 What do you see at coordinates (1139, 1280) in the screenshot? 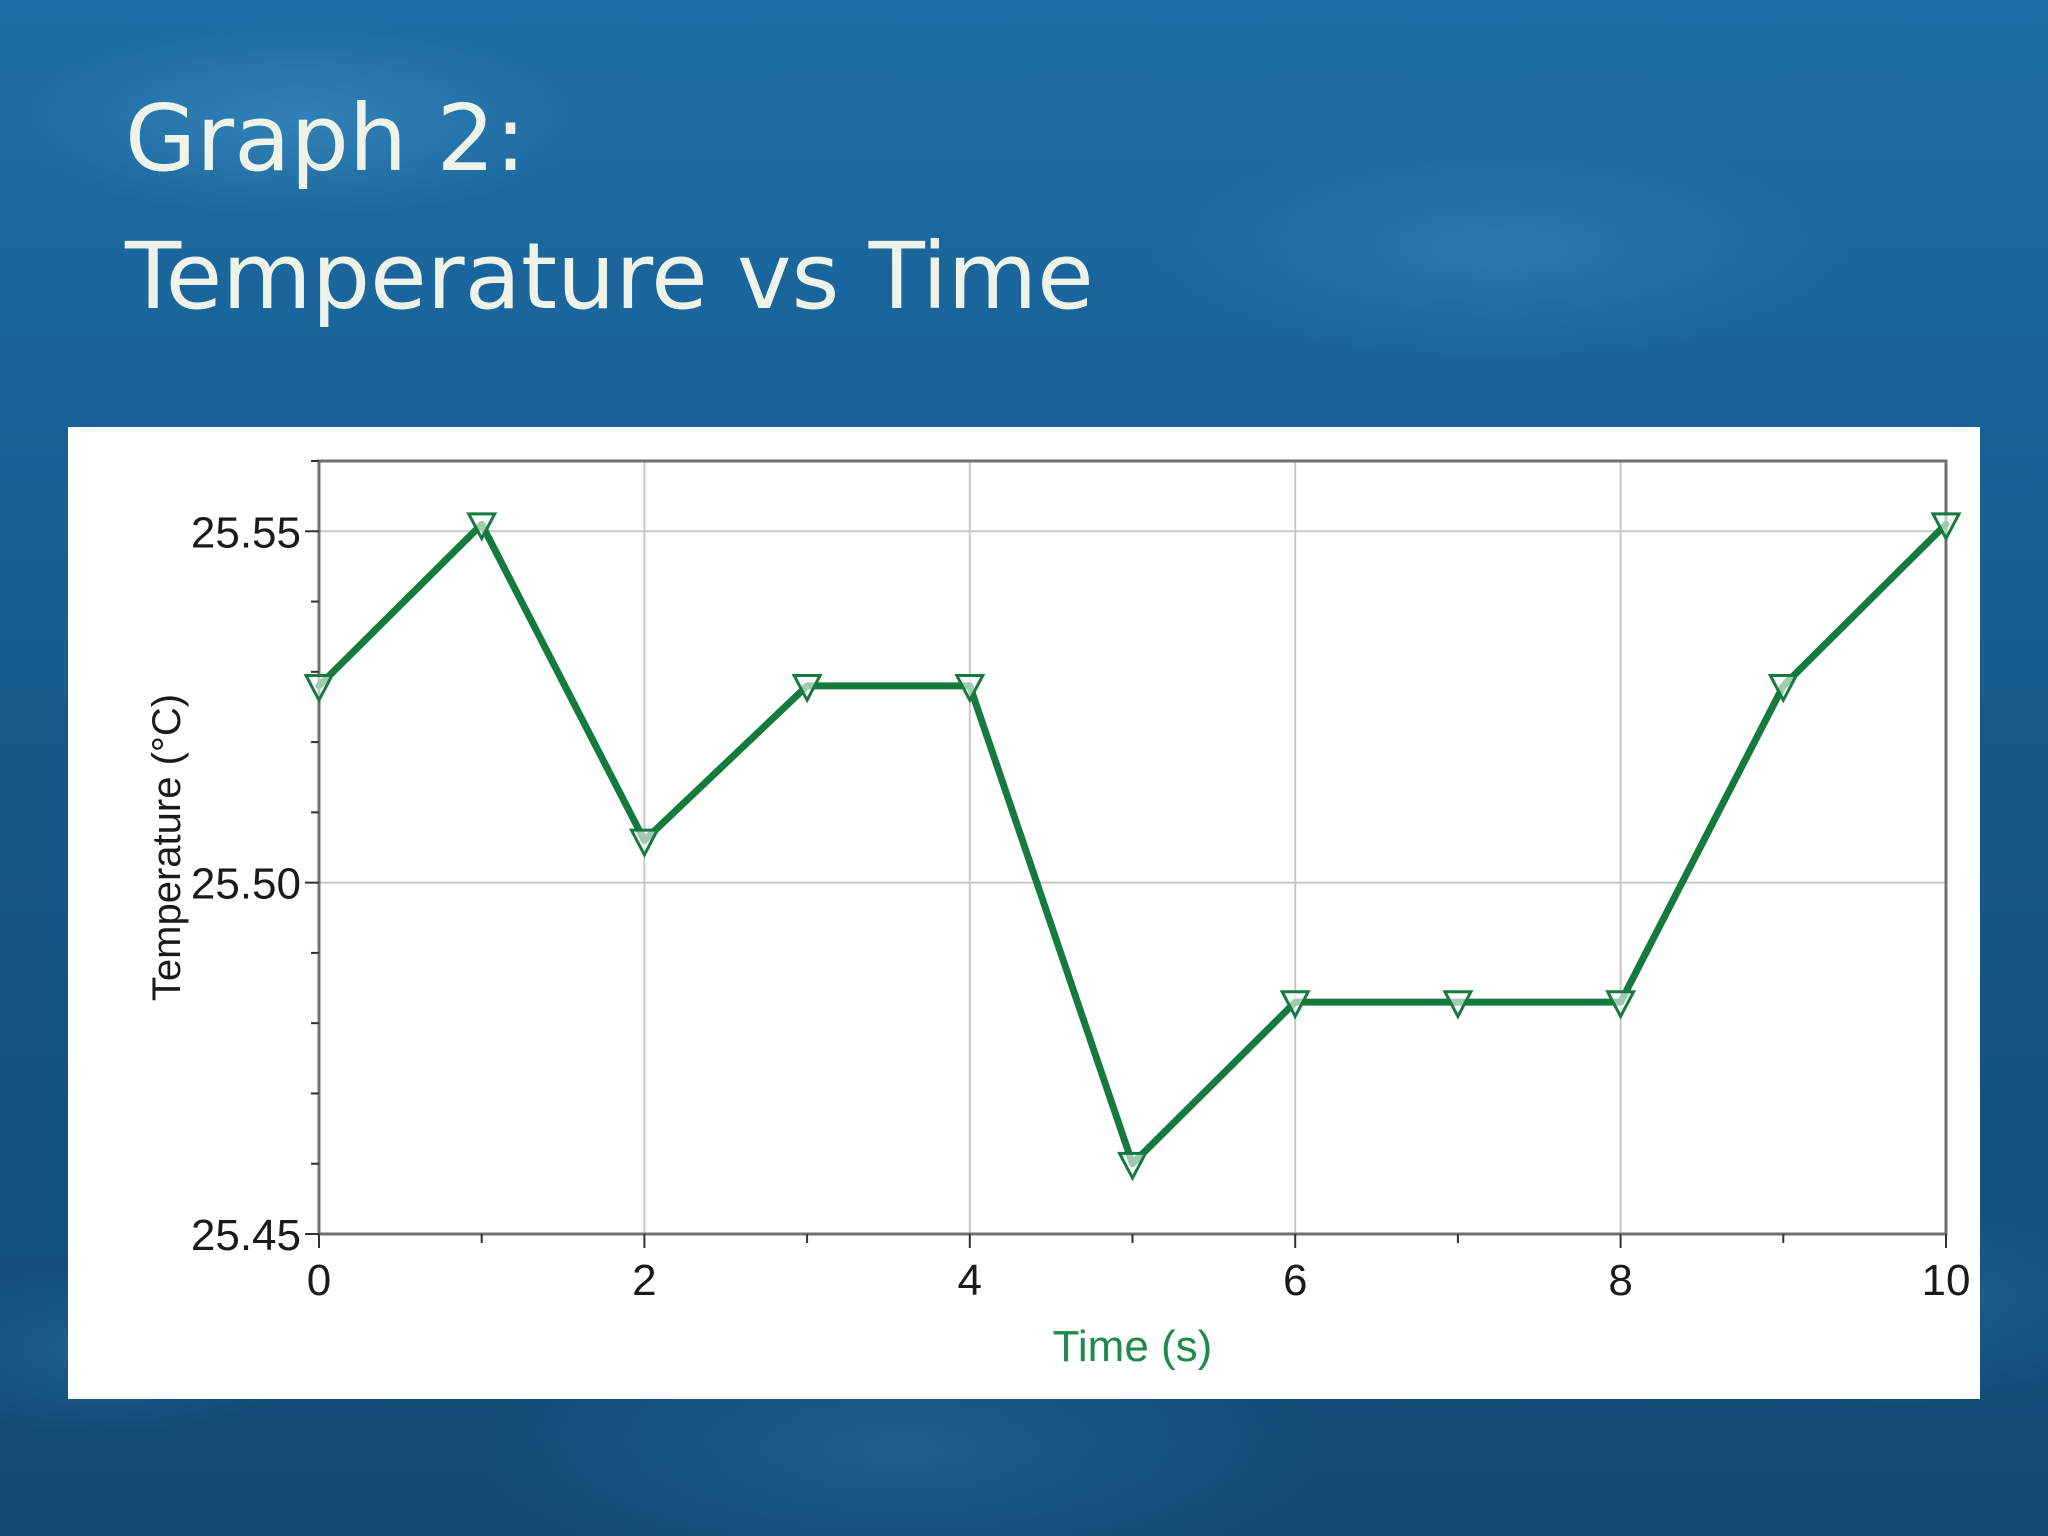
I see `x-tick-labels: 0 2 4 6 8 10` at bounding box center [1139, 1280].